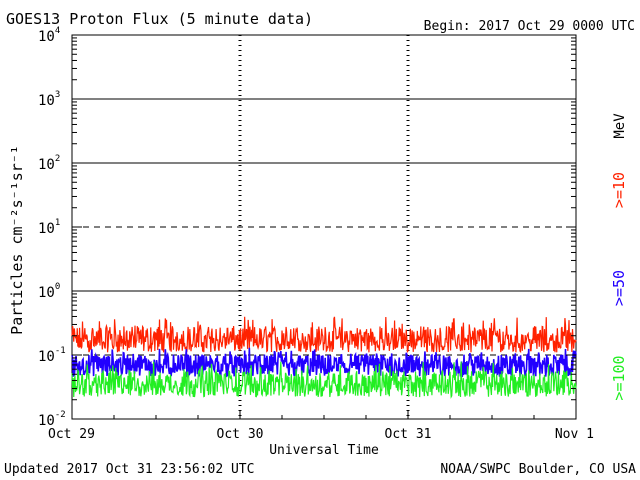 The image size is (640, 480). What do you see at coordinates (57, 223) in the screenshot?
I see `y-tick-exponent: 1` at bounding box center [57, 223].